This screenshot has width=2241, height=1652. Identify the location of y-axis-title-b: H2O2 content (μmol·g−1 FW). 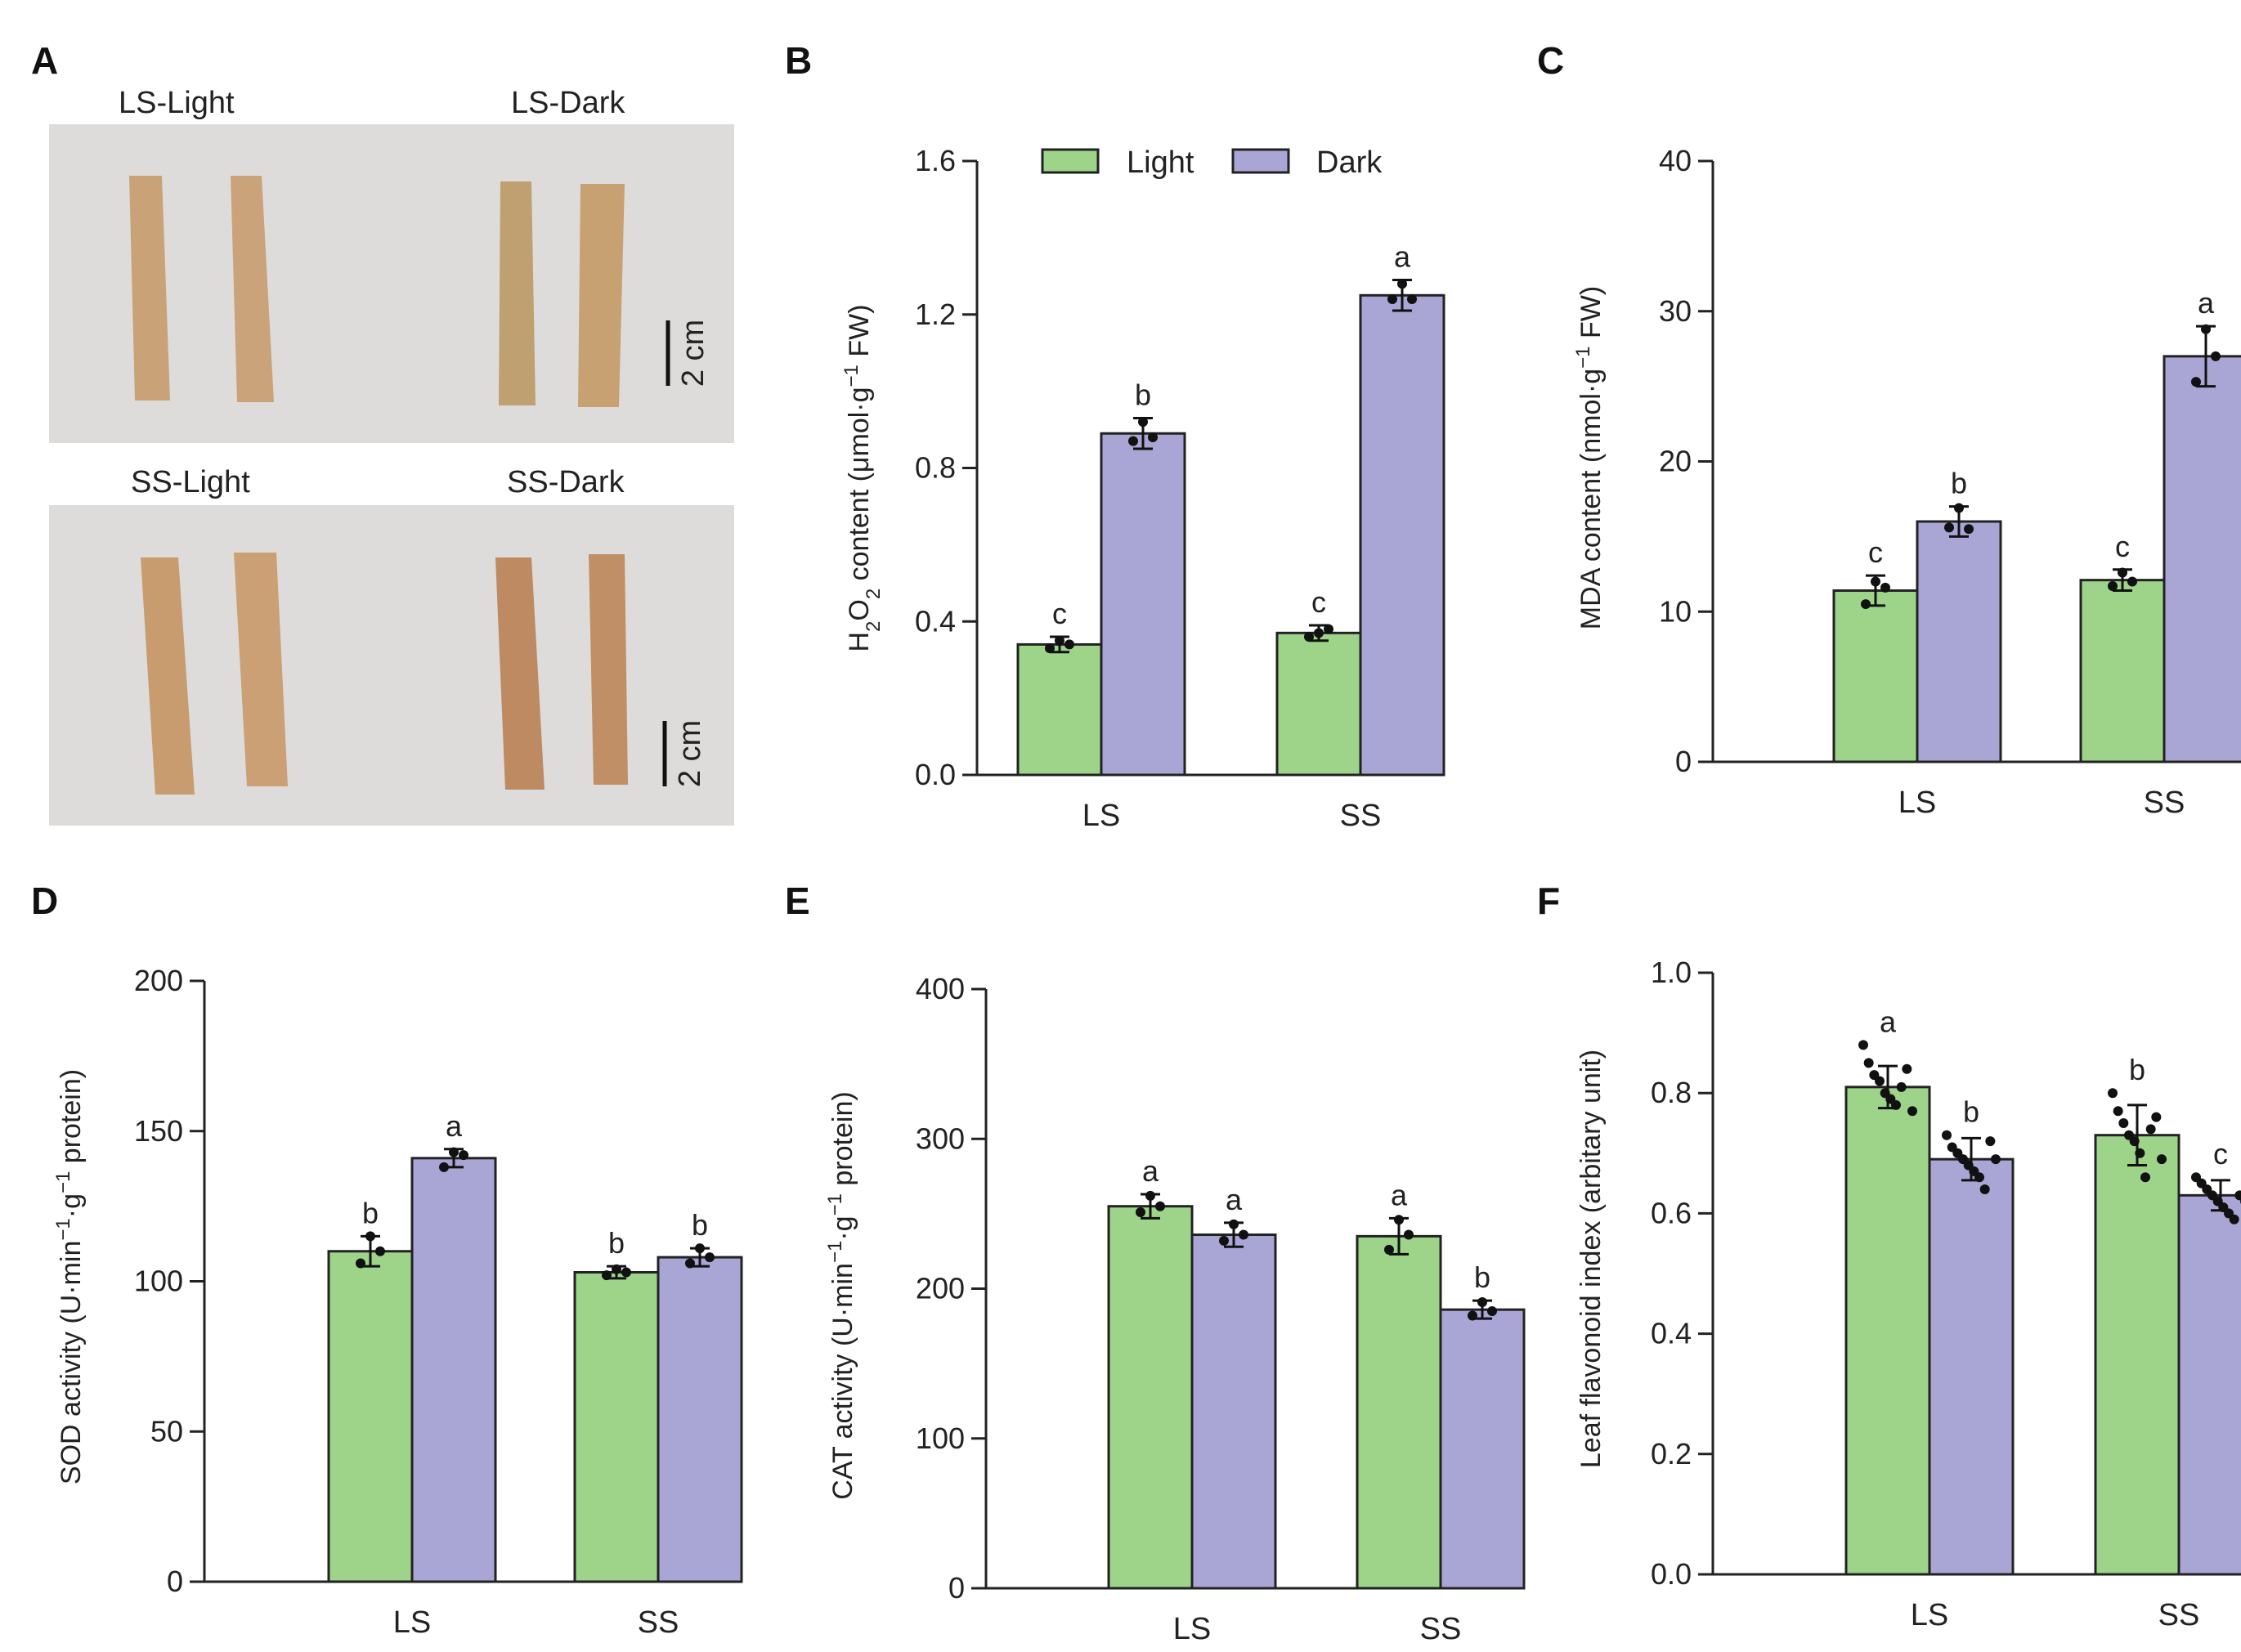
(863, 477).